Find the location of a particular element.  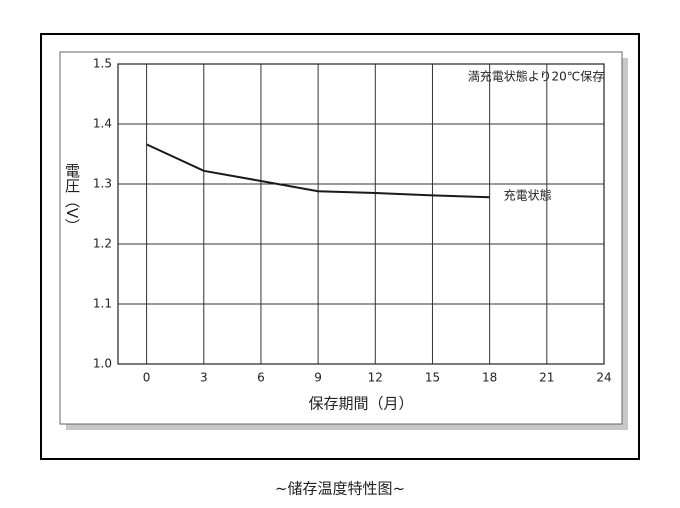

x-axis-label: 保存期間（月） is located at coordinates (360, 404).